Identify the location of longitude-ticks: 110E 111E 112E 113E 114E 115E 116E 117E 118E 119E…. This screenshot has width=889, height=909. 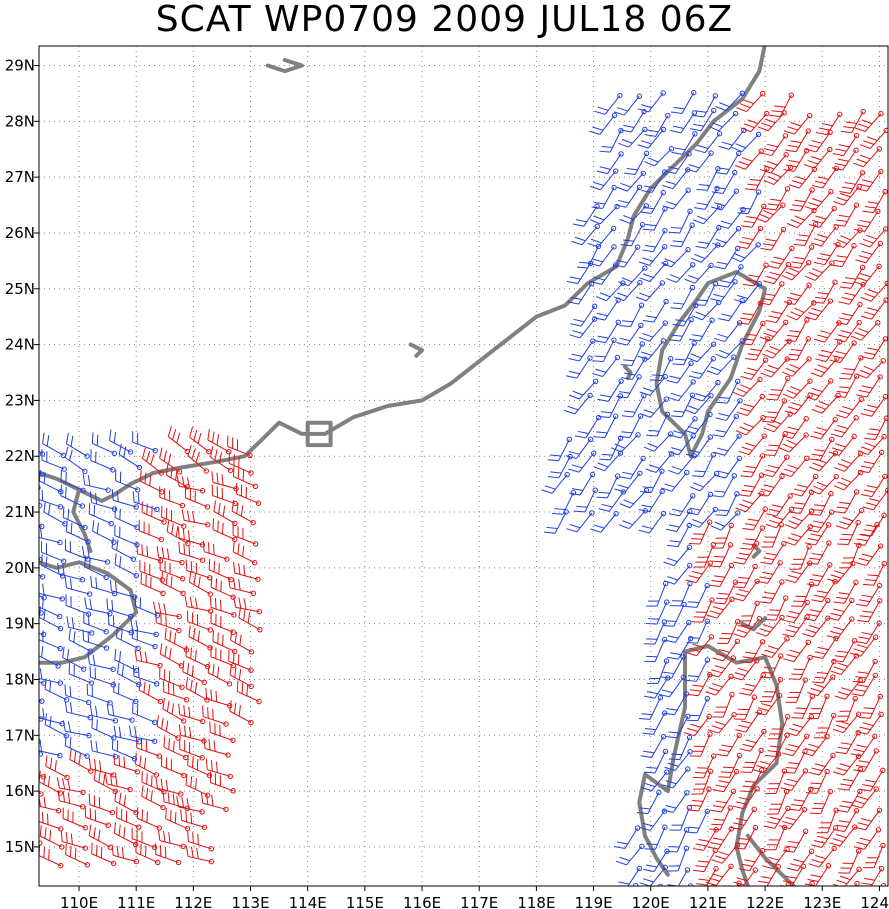
(474, 897).